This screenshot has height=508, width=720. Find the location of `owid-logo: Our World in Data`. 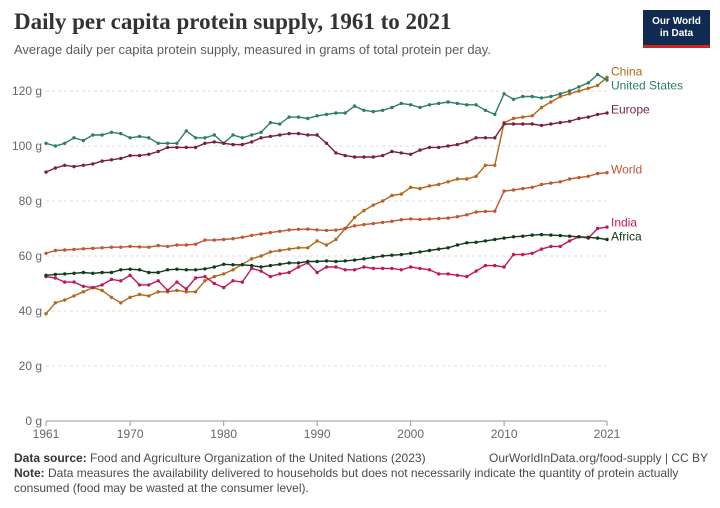

owid-logo: Our World in Data is located at coordinates (676, 27).